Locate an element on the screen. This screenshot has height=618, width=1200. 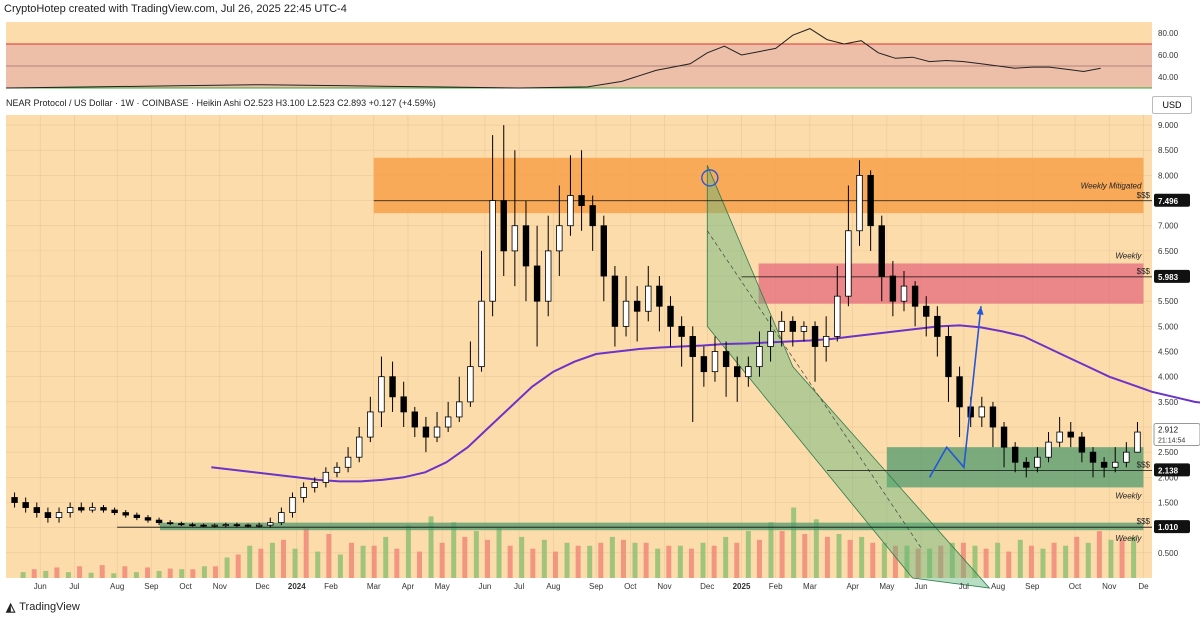
x-tick-label: Nov is located at coordinates (220, 586).